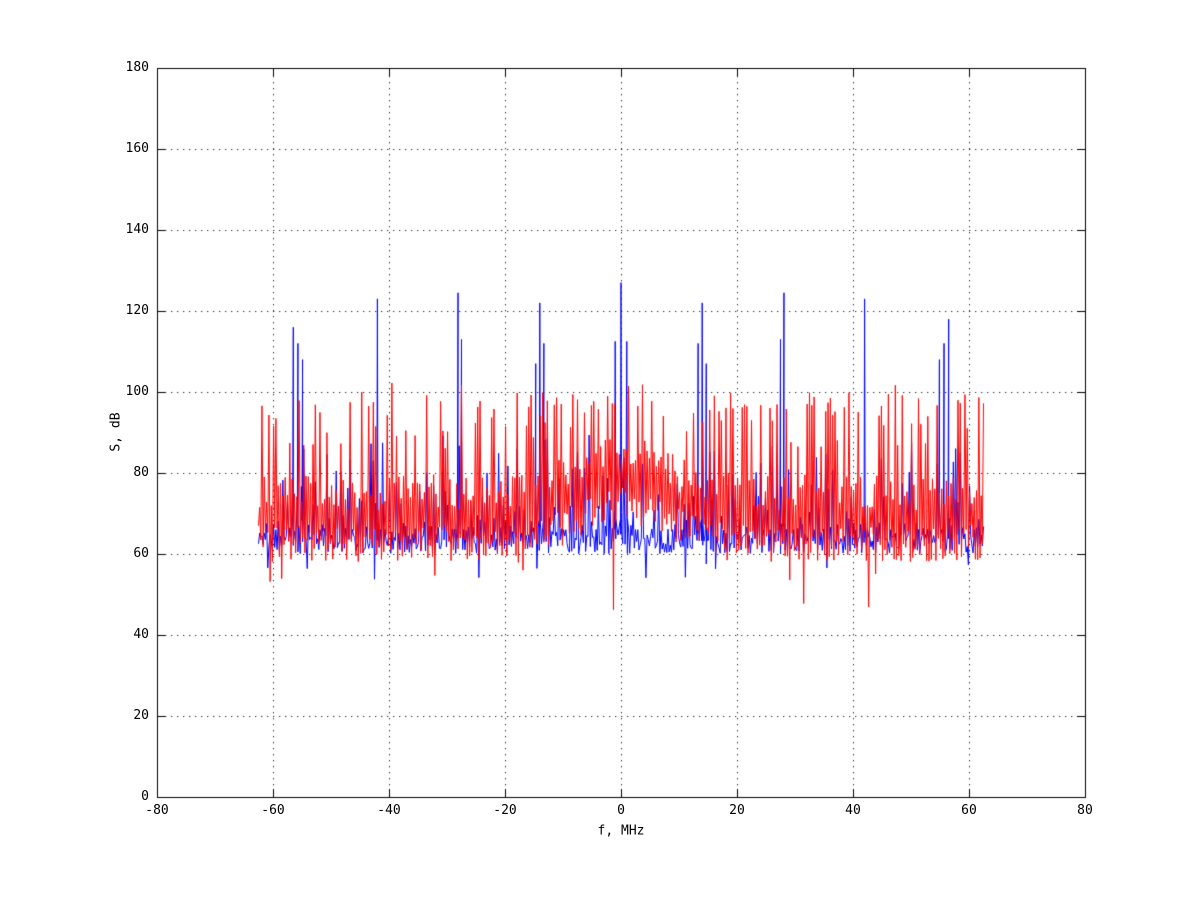 The width and height of the screenshot is (1200, 901). Describe the element at coordinates (137, 67) in the screenshot. I see `y-tick-label: 180` at that location.